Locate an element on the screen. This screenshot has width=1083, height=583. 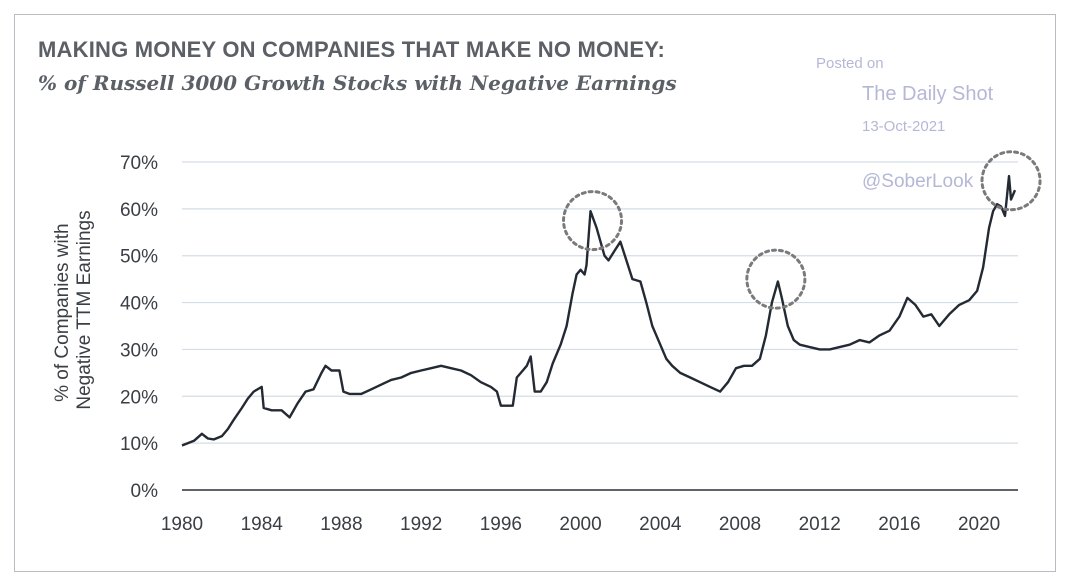
x-tick-label: 1988 is located at coordinates (341, 524).